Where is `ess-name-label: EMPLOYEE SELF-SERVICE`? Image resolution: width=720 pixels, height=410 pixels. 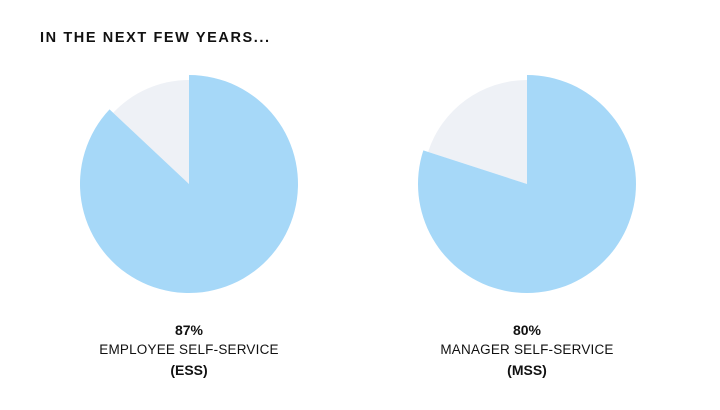
ess-name-label: EMPLOYEE SELF-SERVICE is located at coordinates (189, 349).